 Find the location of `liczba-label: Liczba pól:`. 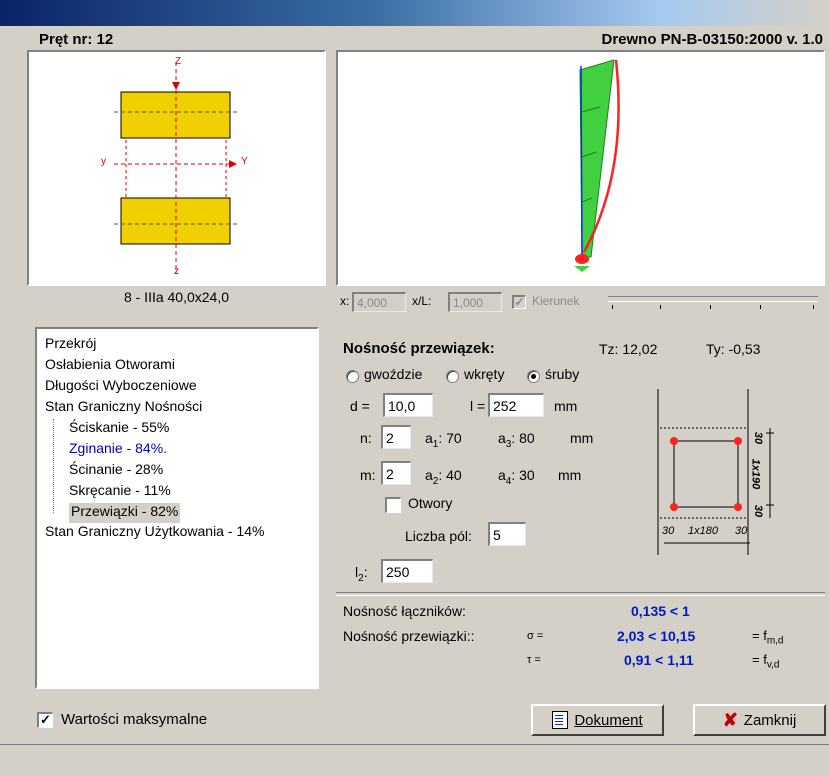

liczba-label: Liczba pól: is located at coordinates (438, 536).